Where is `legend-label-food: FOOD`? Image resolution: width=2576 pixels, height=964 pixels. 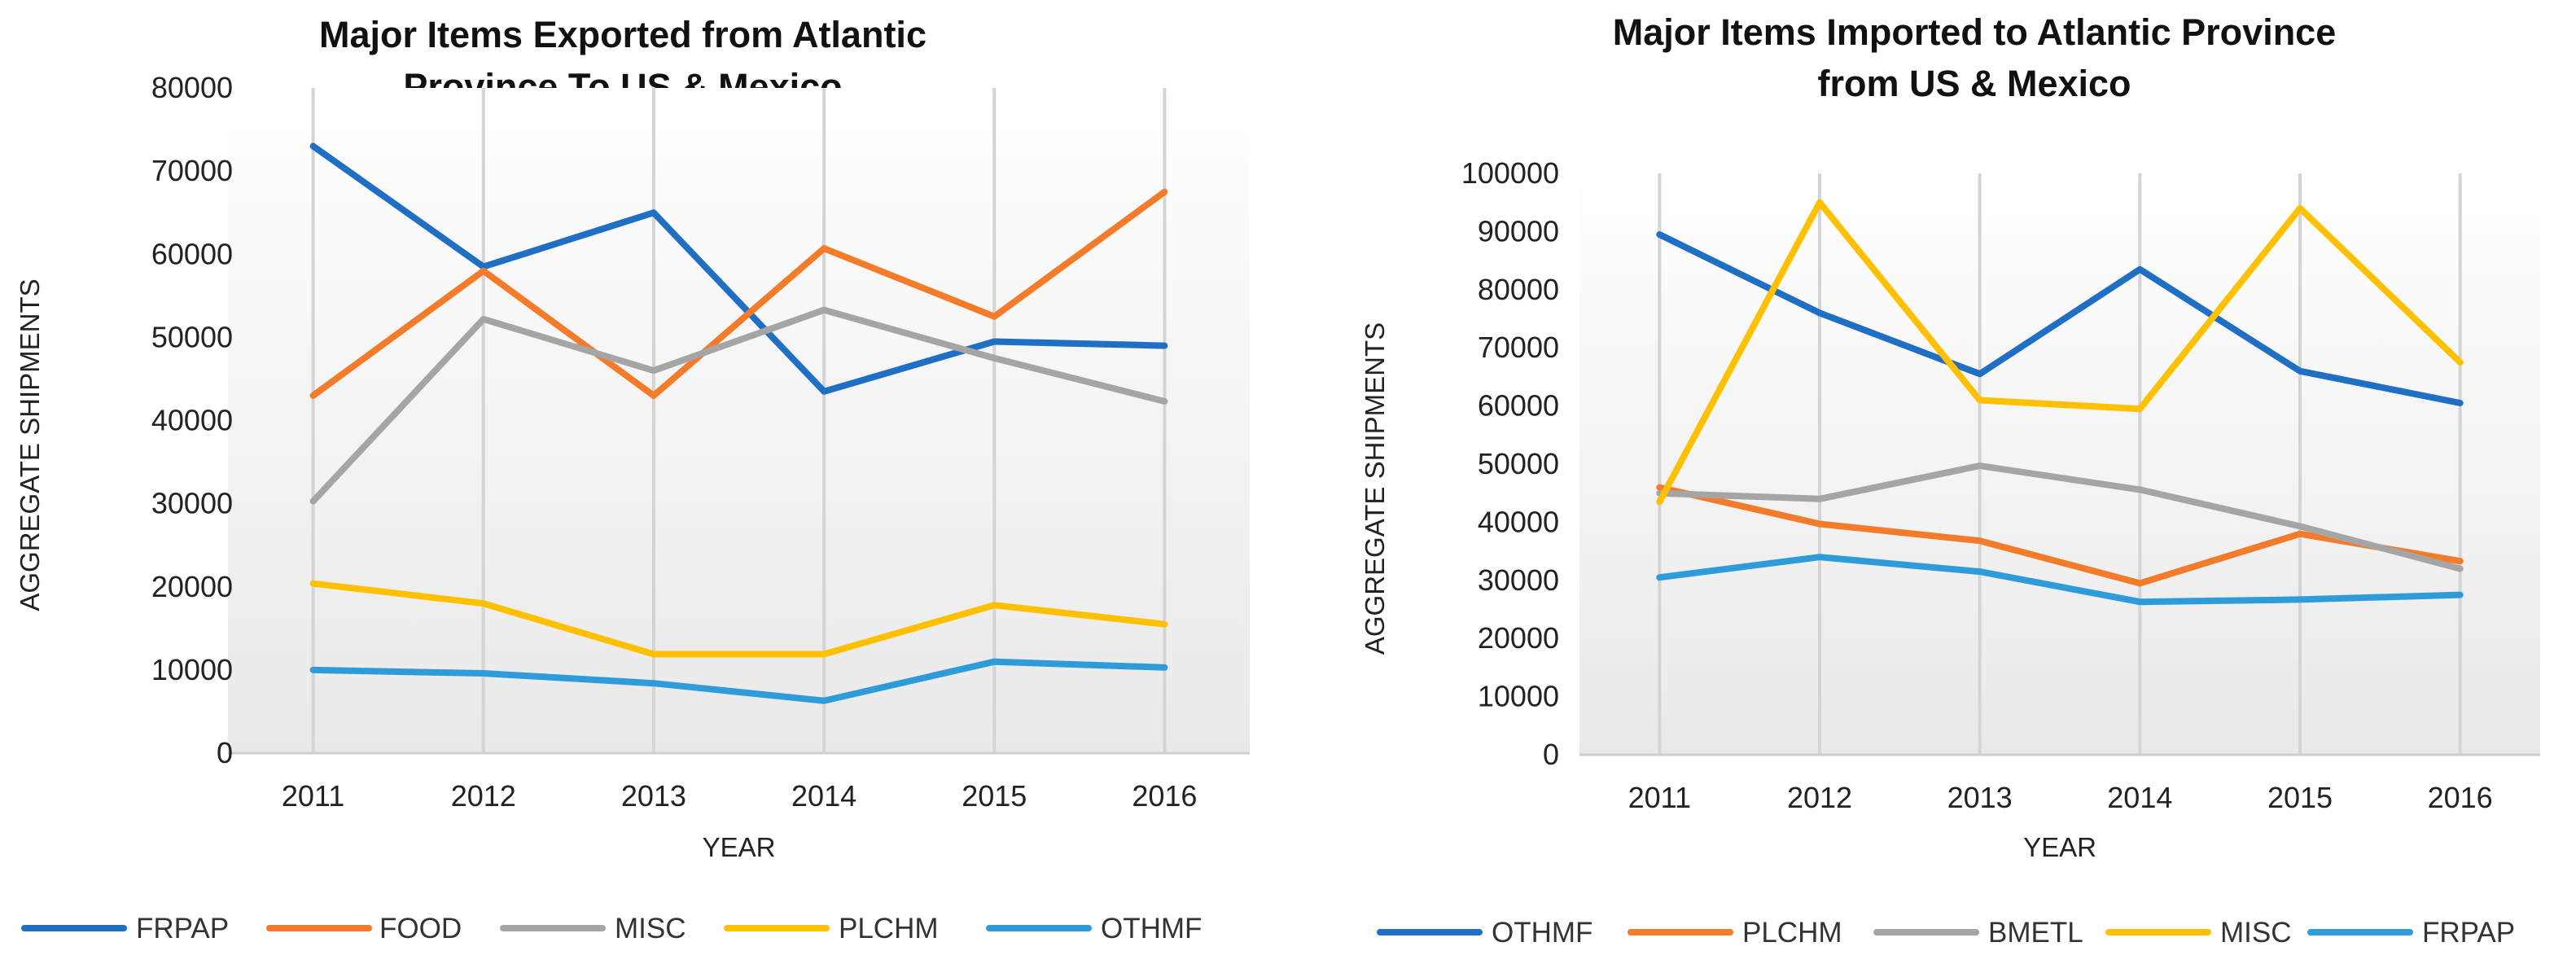 legend-label-food: FOOD is located at coordinates (420, 928).